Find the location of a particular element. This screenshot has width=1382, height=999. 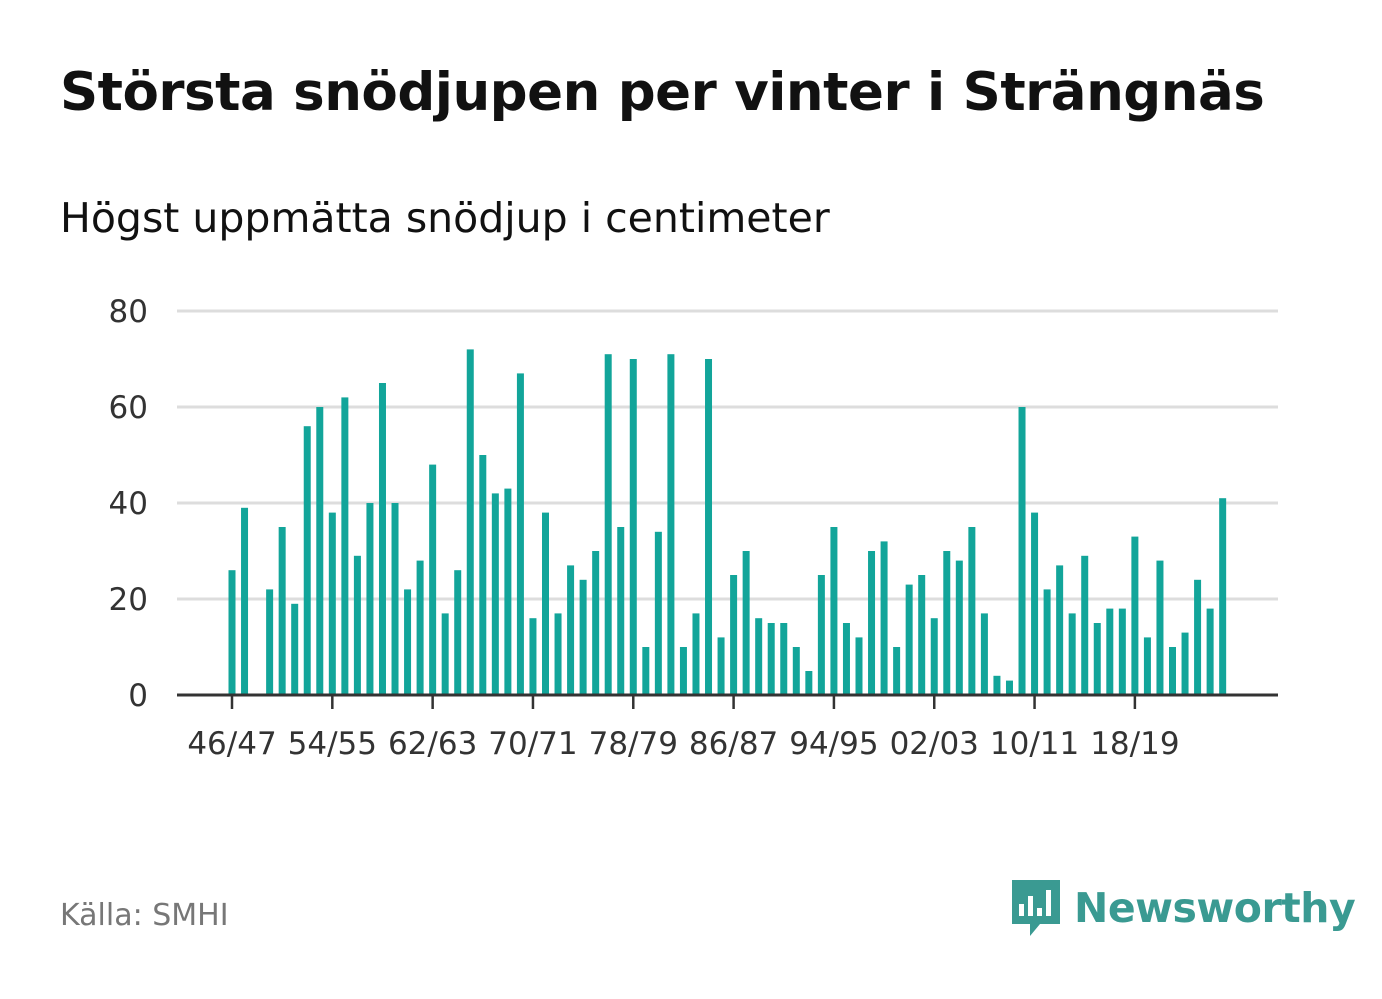

y-axis-ticks: 0 20 40 60 80 is located at coordinates (128, 504).